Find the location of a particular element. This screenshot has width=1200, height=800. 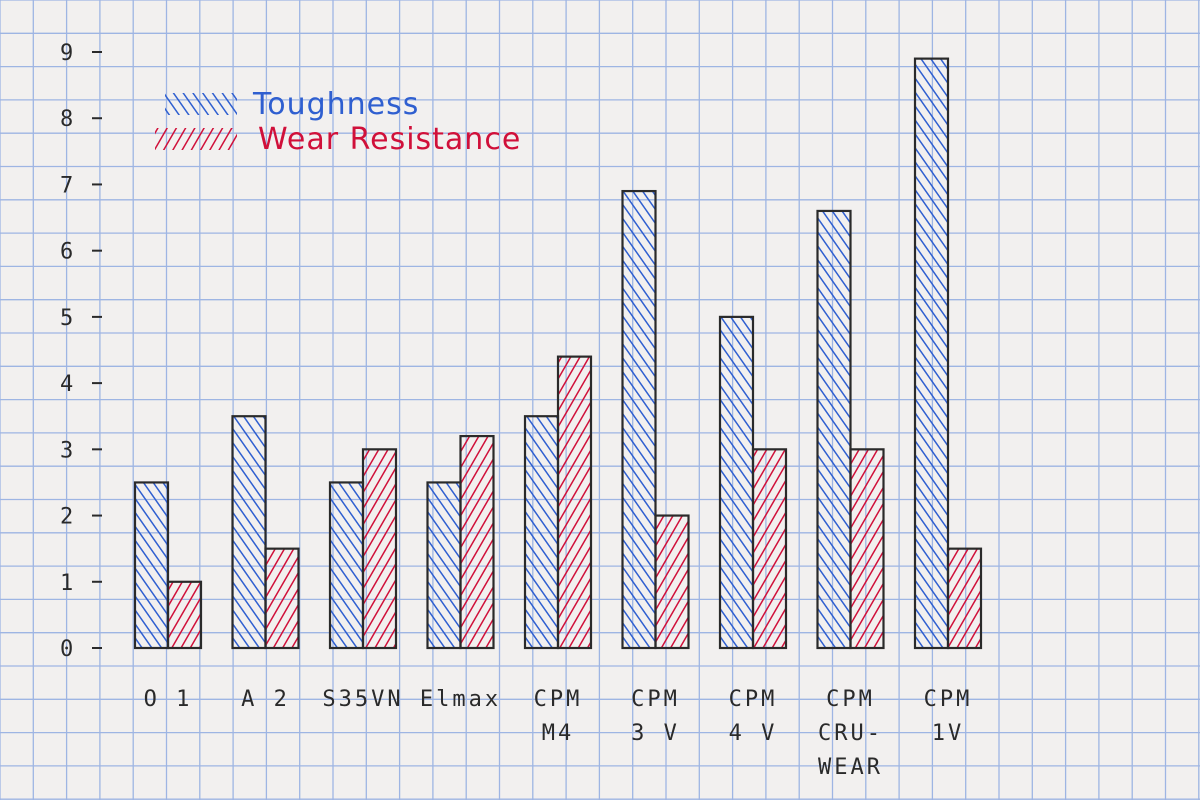

legend-item-wear-resistance: Wear Resistance is located at coordinates (338, 139).